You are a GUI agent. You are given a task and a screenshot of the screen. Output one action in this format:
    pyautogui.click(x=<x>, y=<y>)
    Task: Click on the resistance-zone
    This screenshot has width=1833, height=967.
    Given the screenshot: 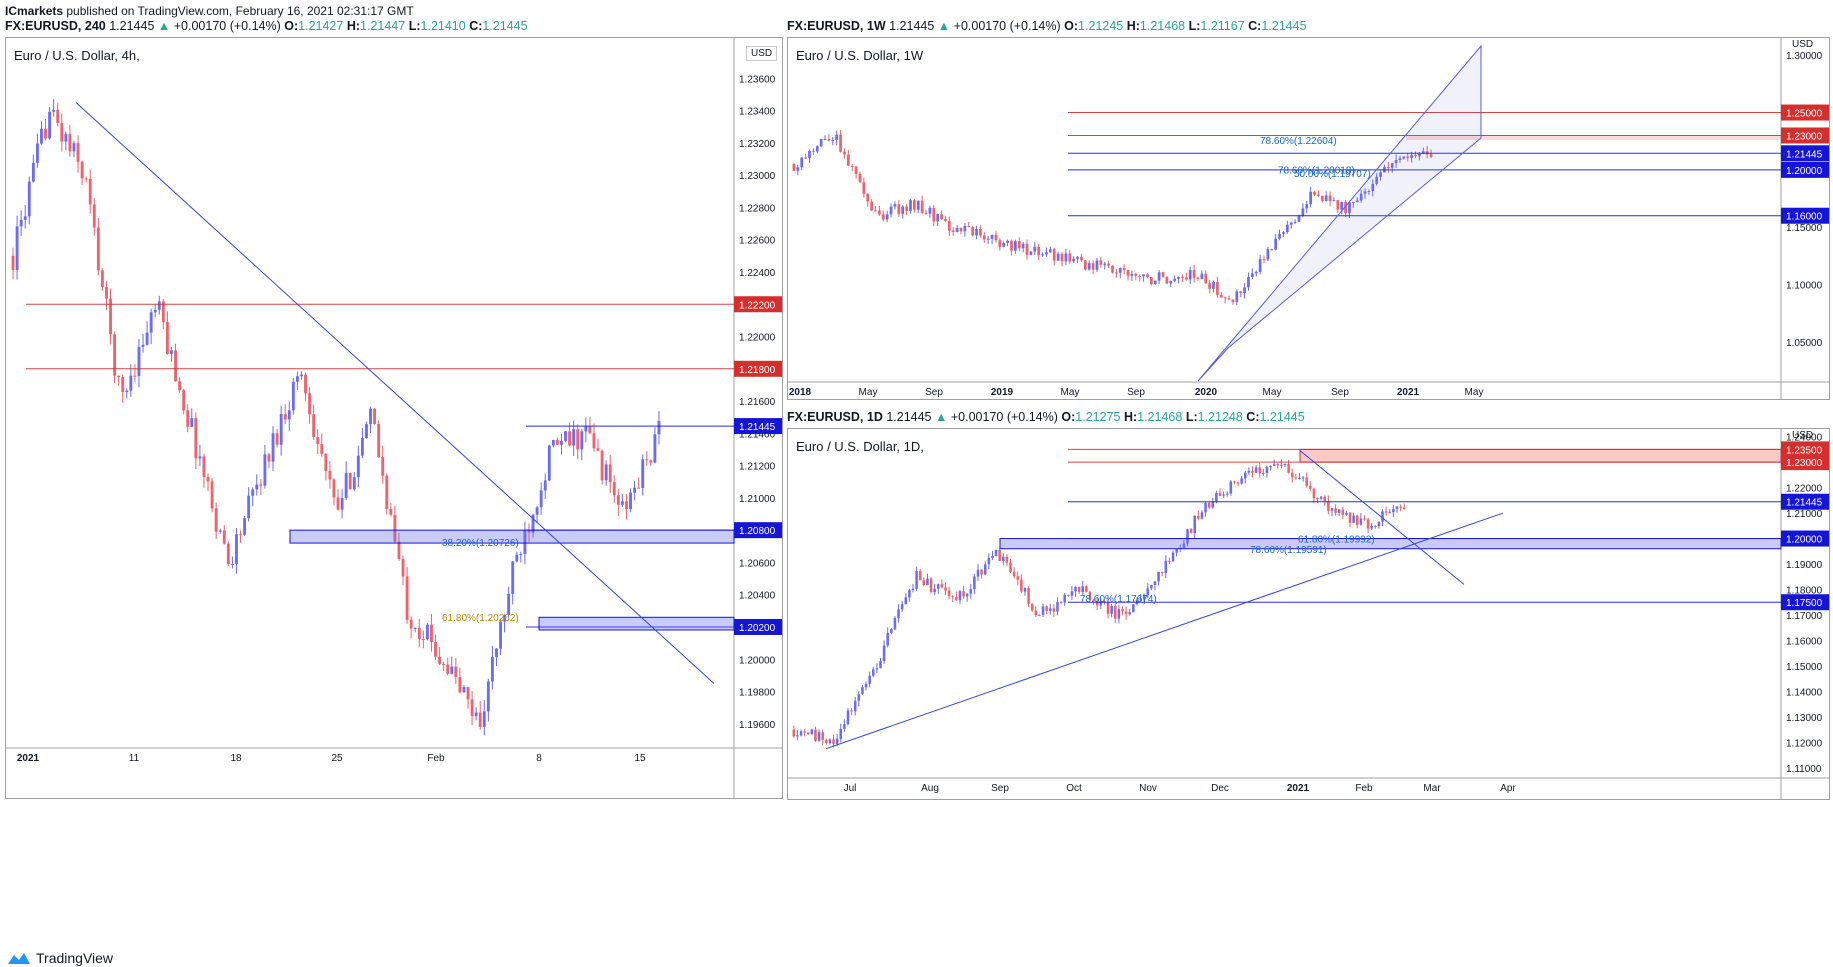 What is the action you would take?
    pyautogui.click(x=1540, y=455)
    